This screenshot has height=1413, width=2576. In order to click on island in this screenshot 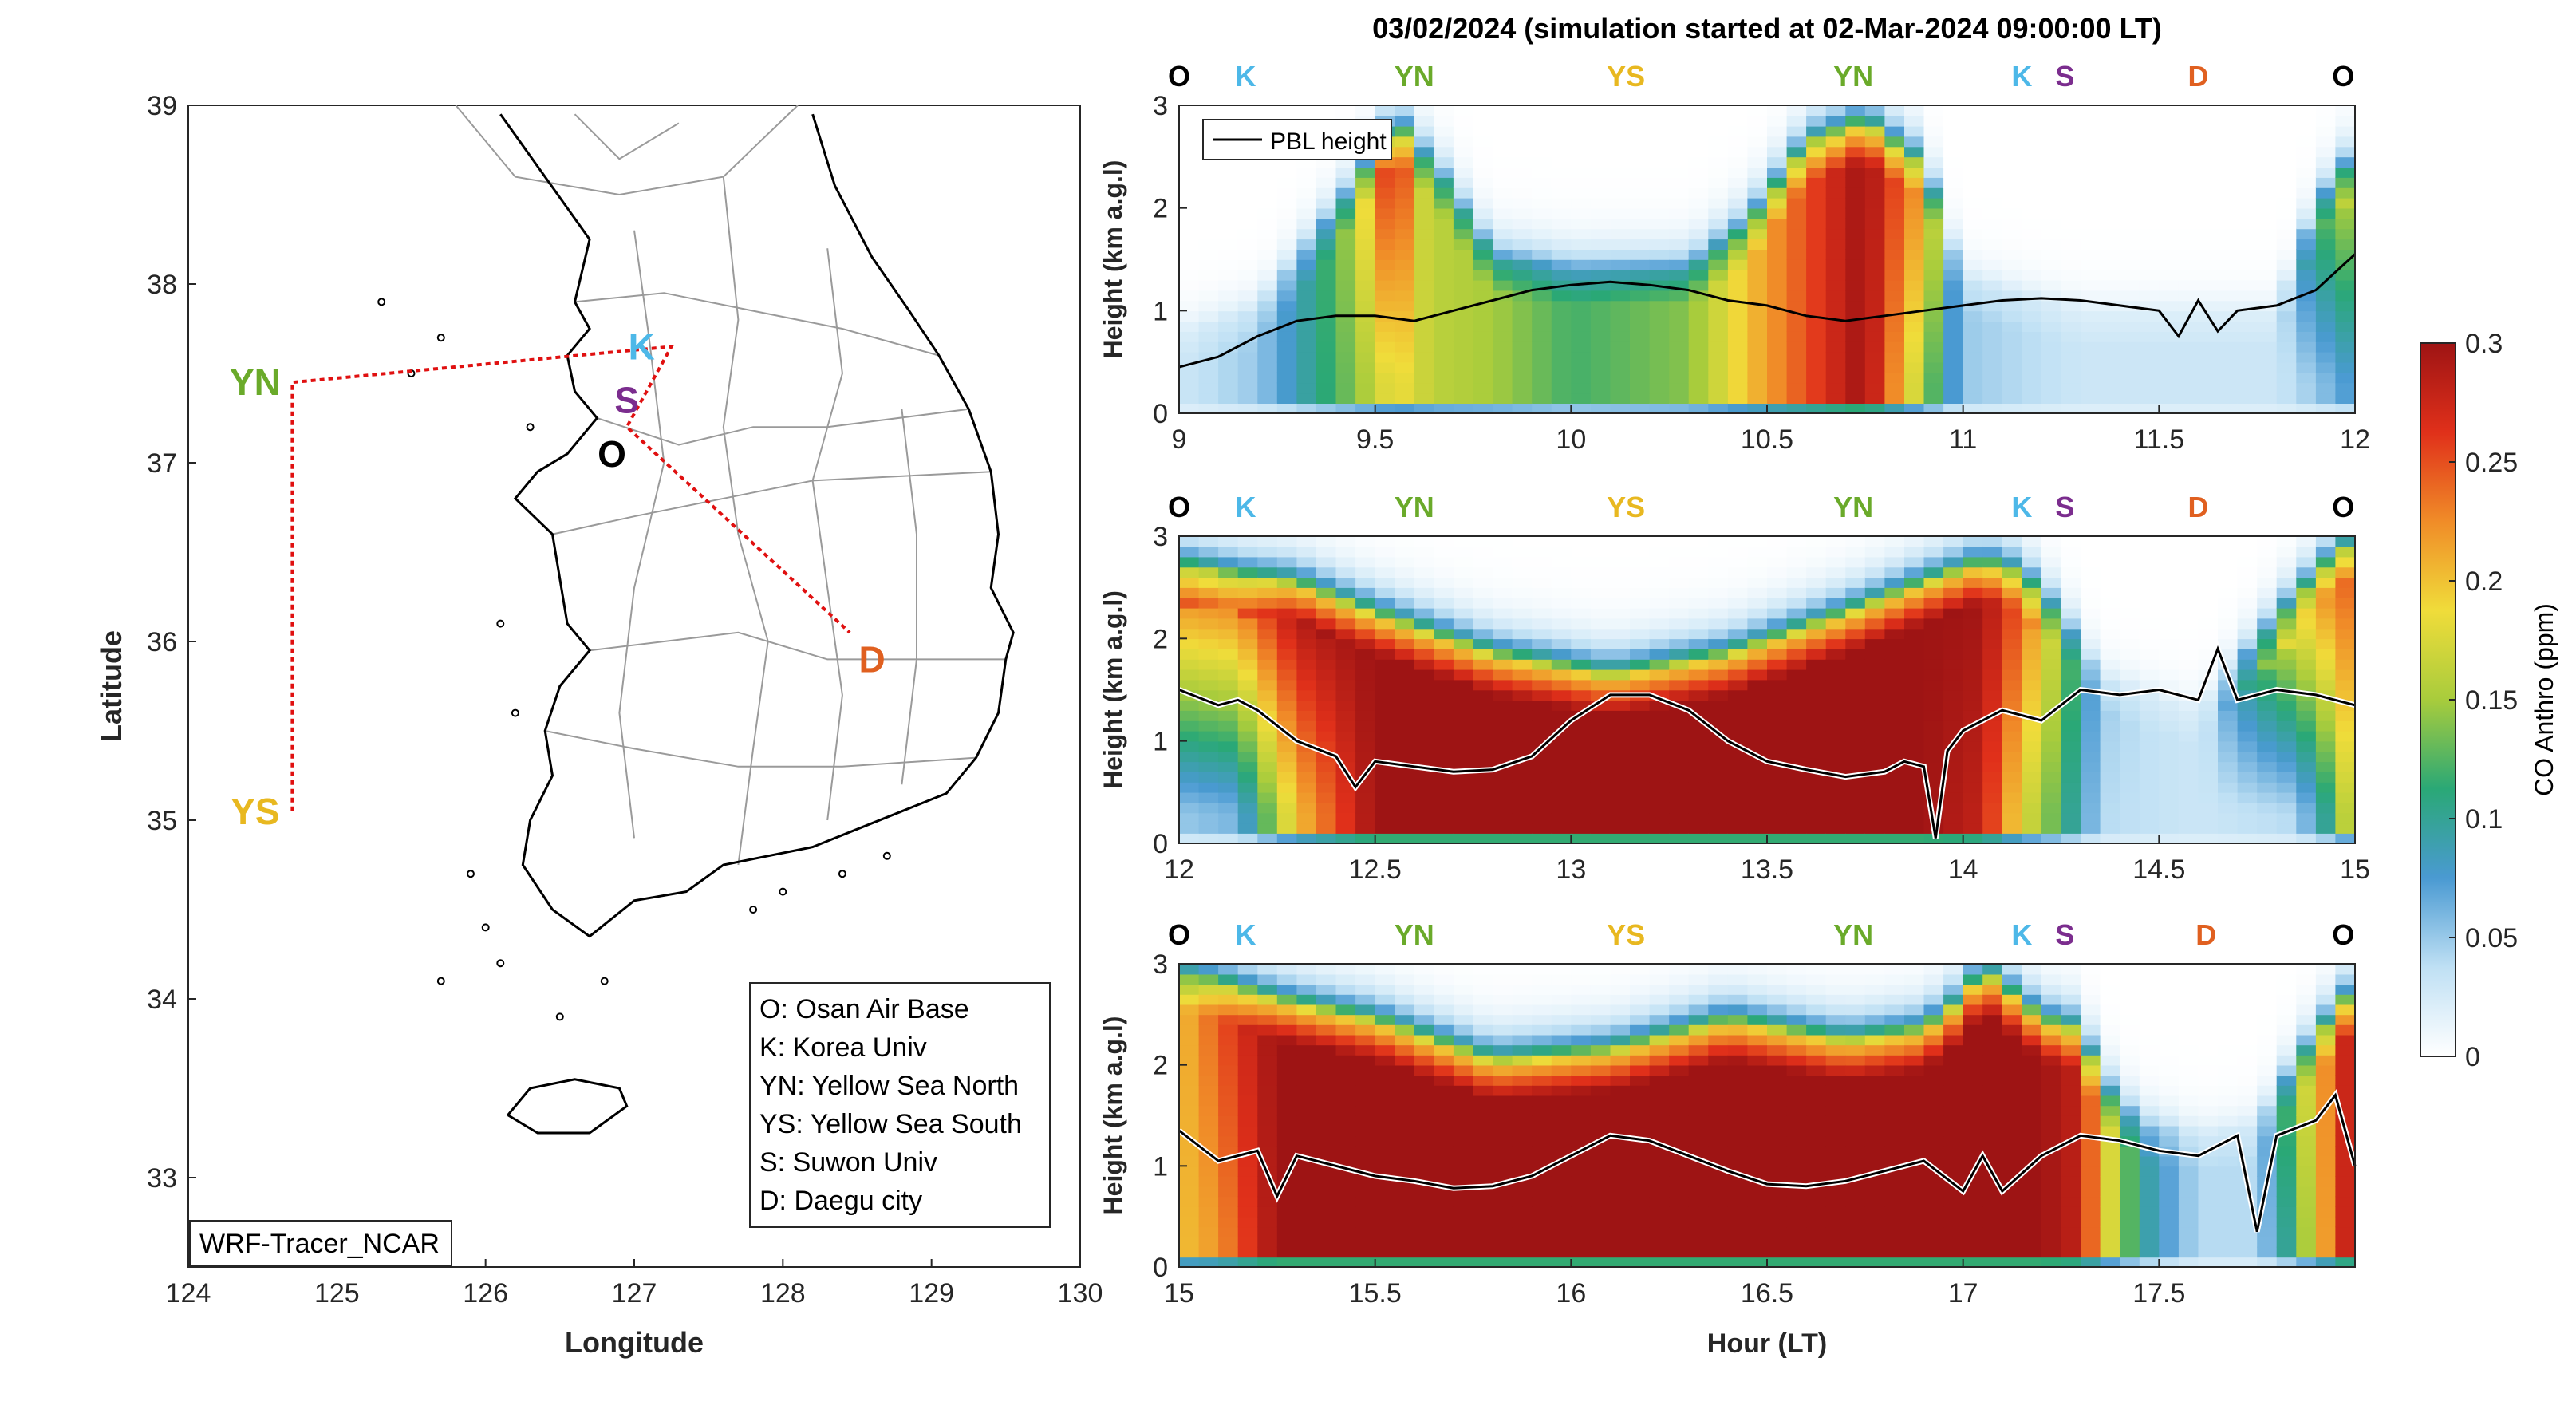, I will do `click(887, 855)`.